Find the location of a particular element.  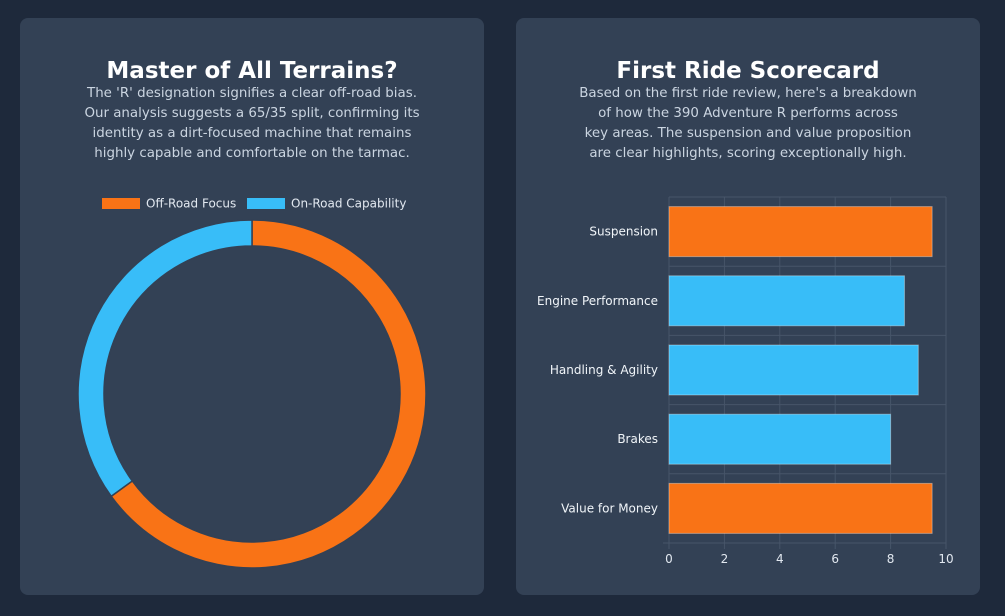

bar-value-for-money is located at coordinates (800, 508).